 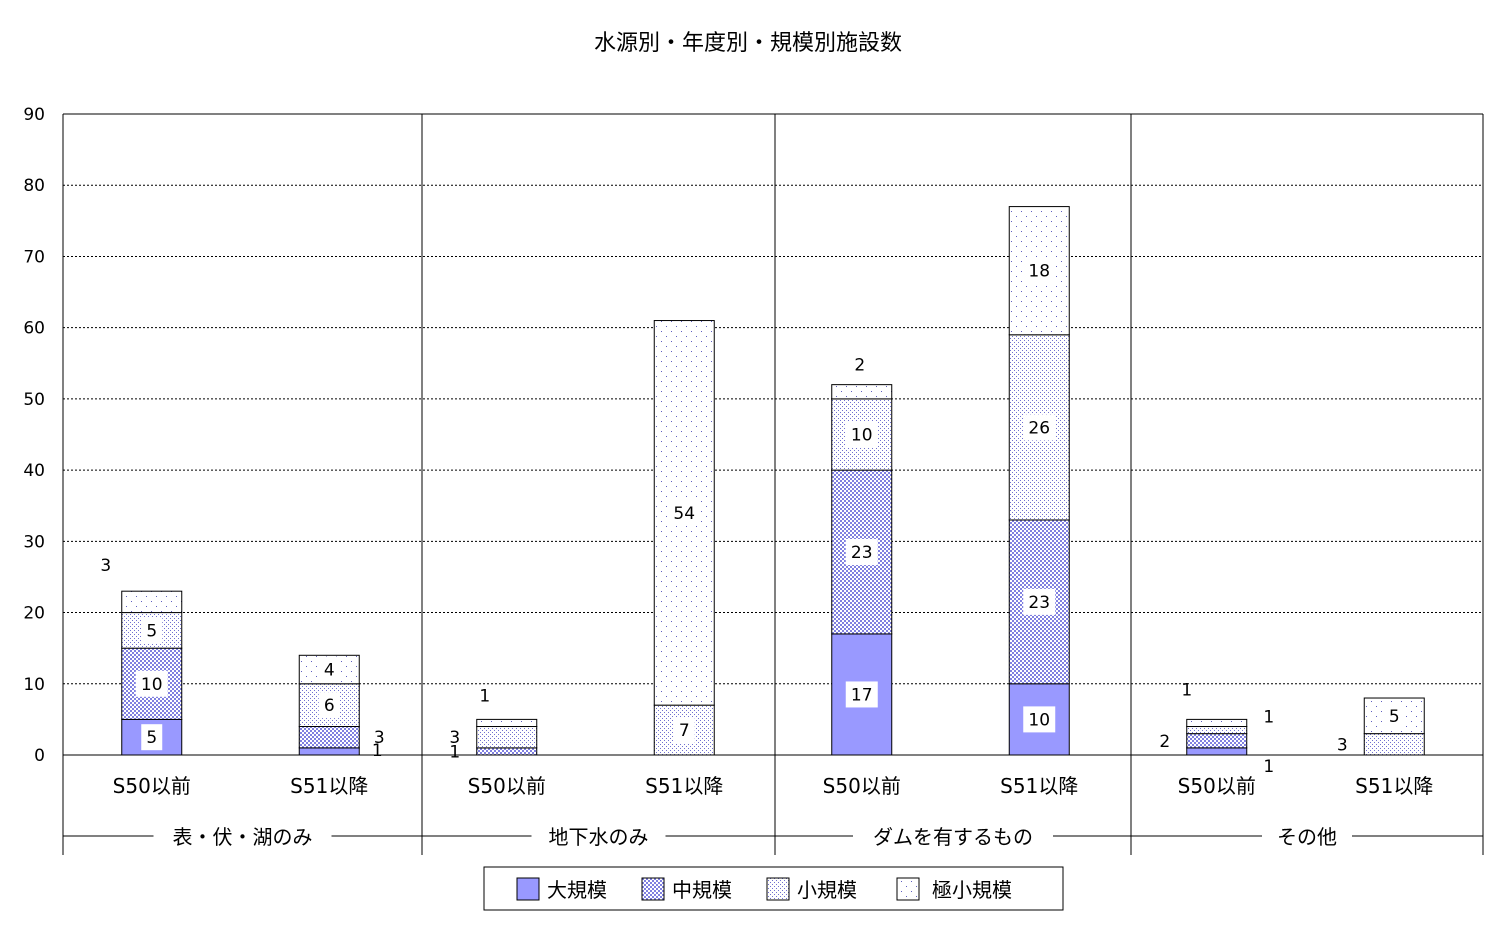 I want to click on y-tick-label: 40, so click(x=34, y=471).